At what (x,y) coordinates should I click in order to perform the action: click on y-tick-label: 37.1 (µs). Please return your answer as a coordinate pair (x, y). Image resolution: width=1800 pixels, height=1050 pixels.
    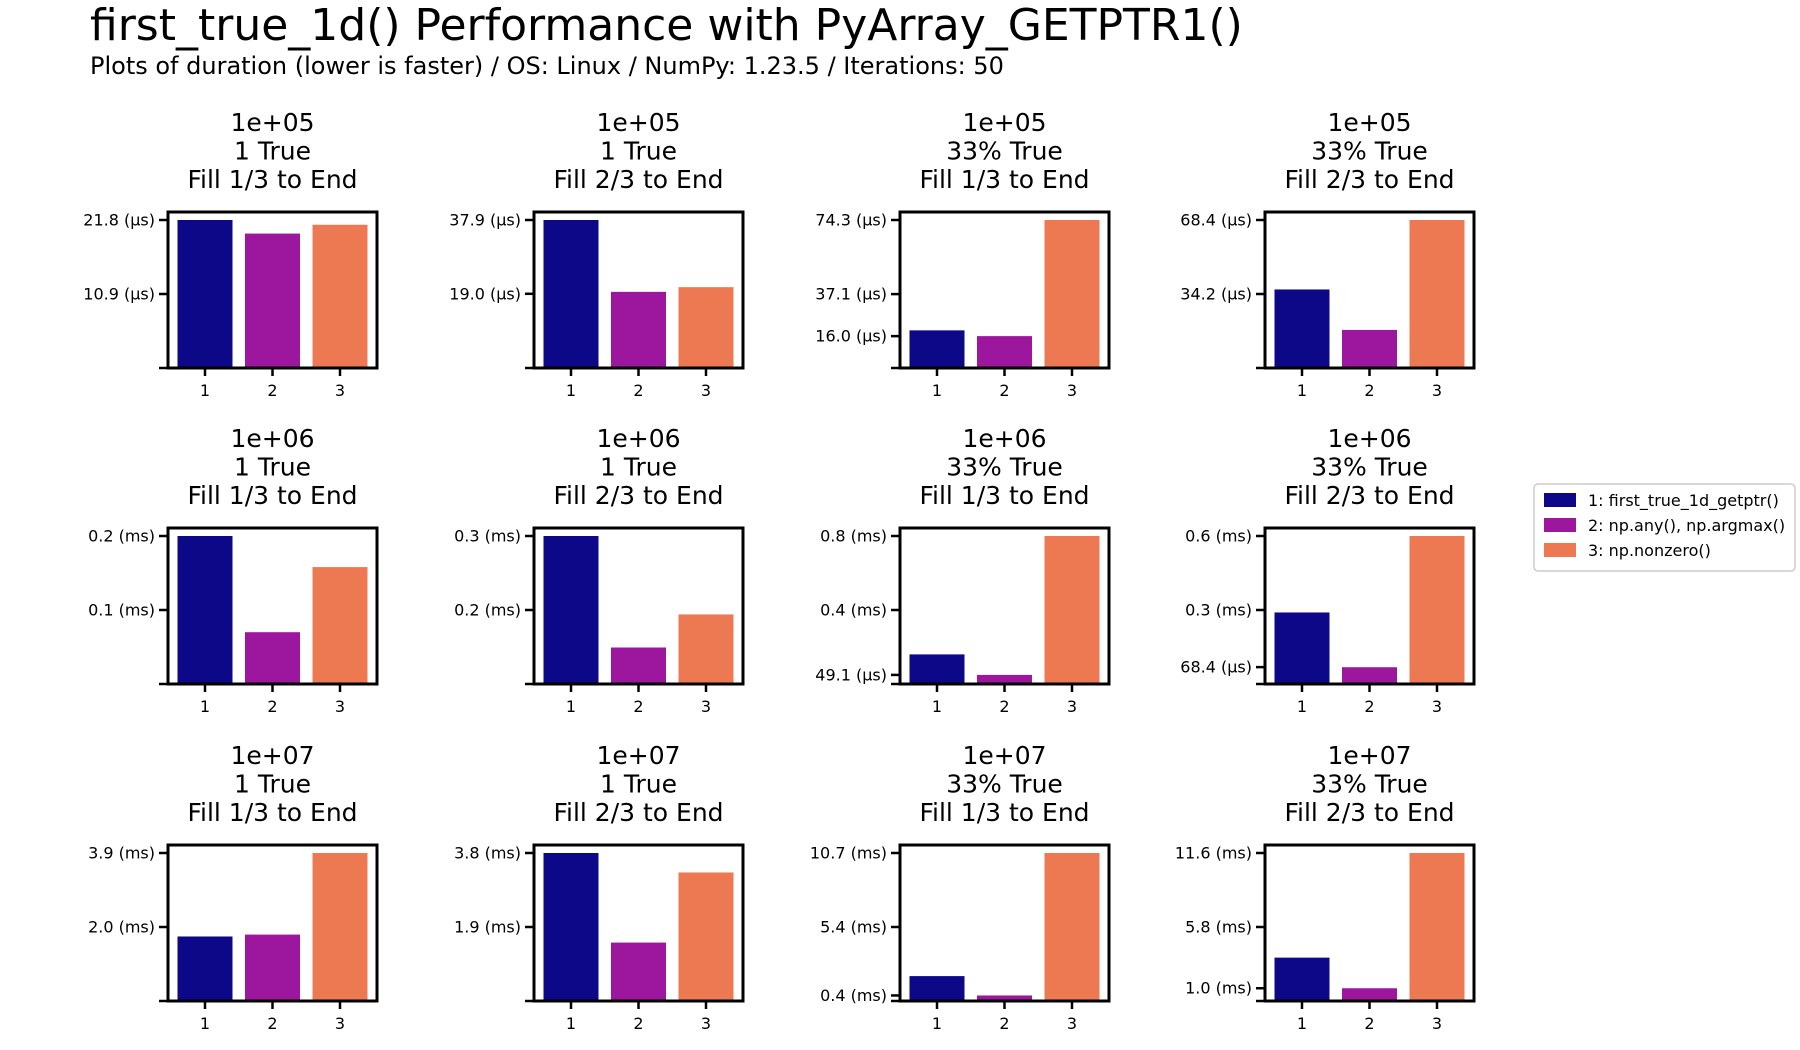
    Looking at the image, I should click on (851, 294).